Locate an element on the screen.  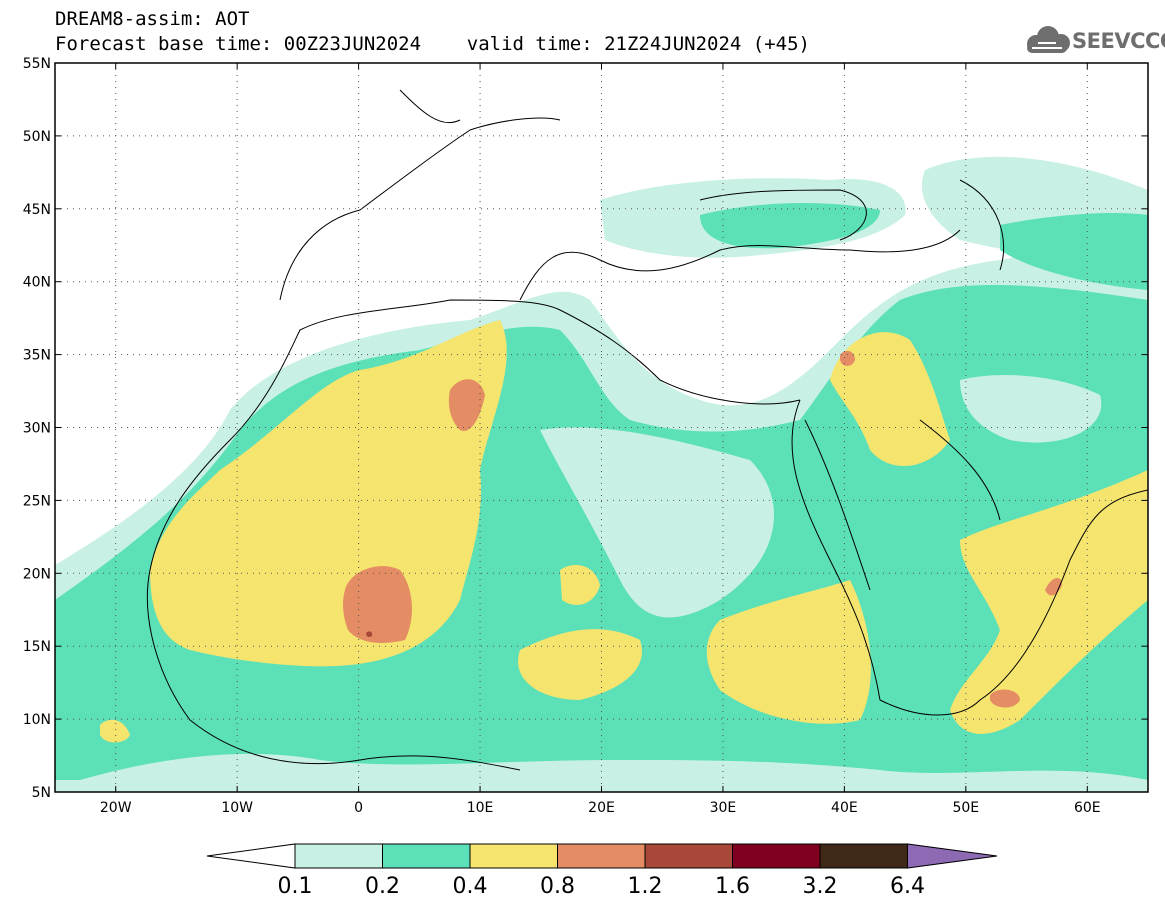
logo-text: SEEVCCC is located at coordinates (1118, 41).